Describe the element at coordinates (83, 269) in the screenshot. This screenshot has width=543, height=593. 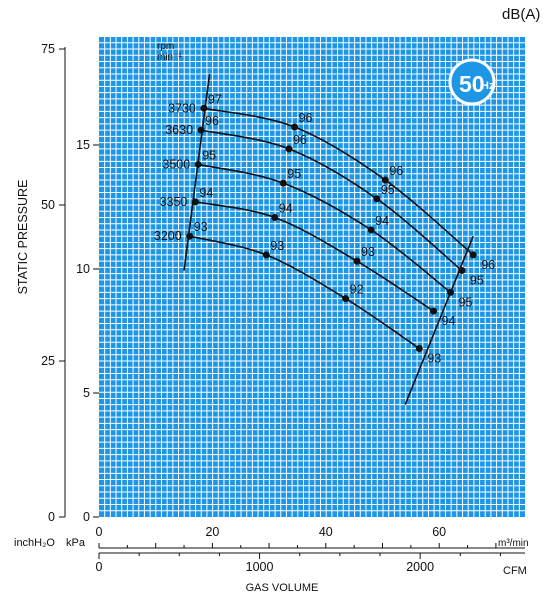
I see `kpa-tick-label: 10` at that location.